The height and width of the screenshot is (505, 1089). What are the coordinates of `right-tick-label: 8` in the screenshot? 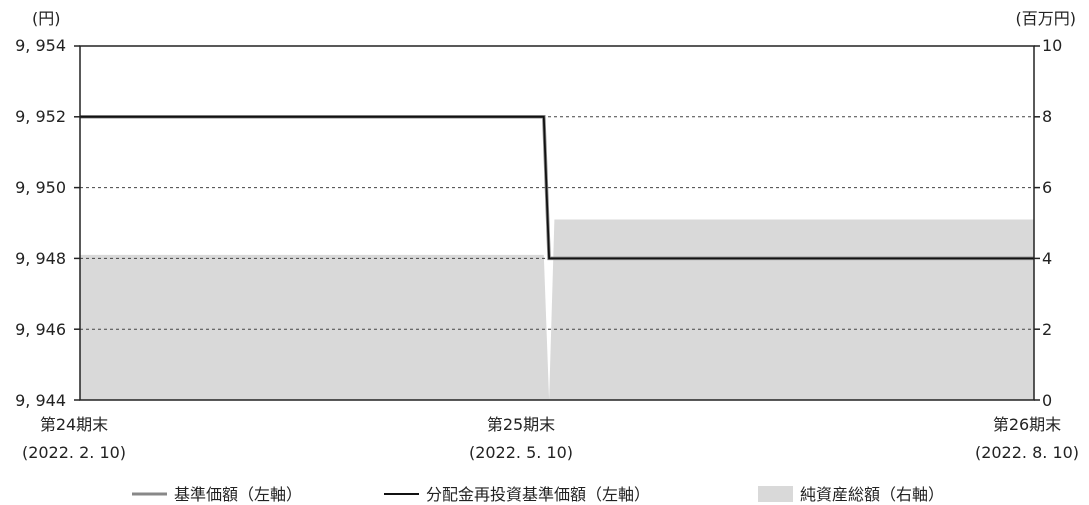 It's located at (1047, 116).